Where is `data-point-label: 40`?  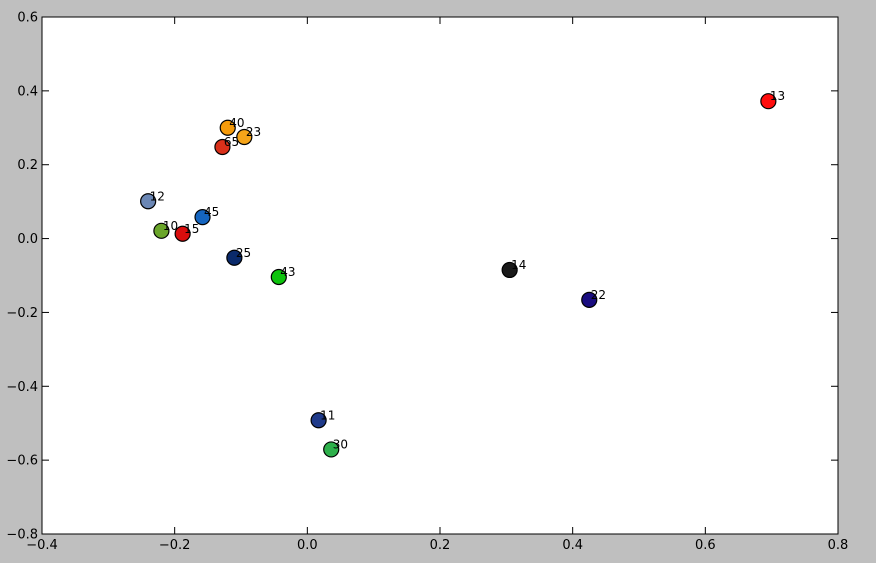
data-point-label: 40 is located at coordinates (236, 123).